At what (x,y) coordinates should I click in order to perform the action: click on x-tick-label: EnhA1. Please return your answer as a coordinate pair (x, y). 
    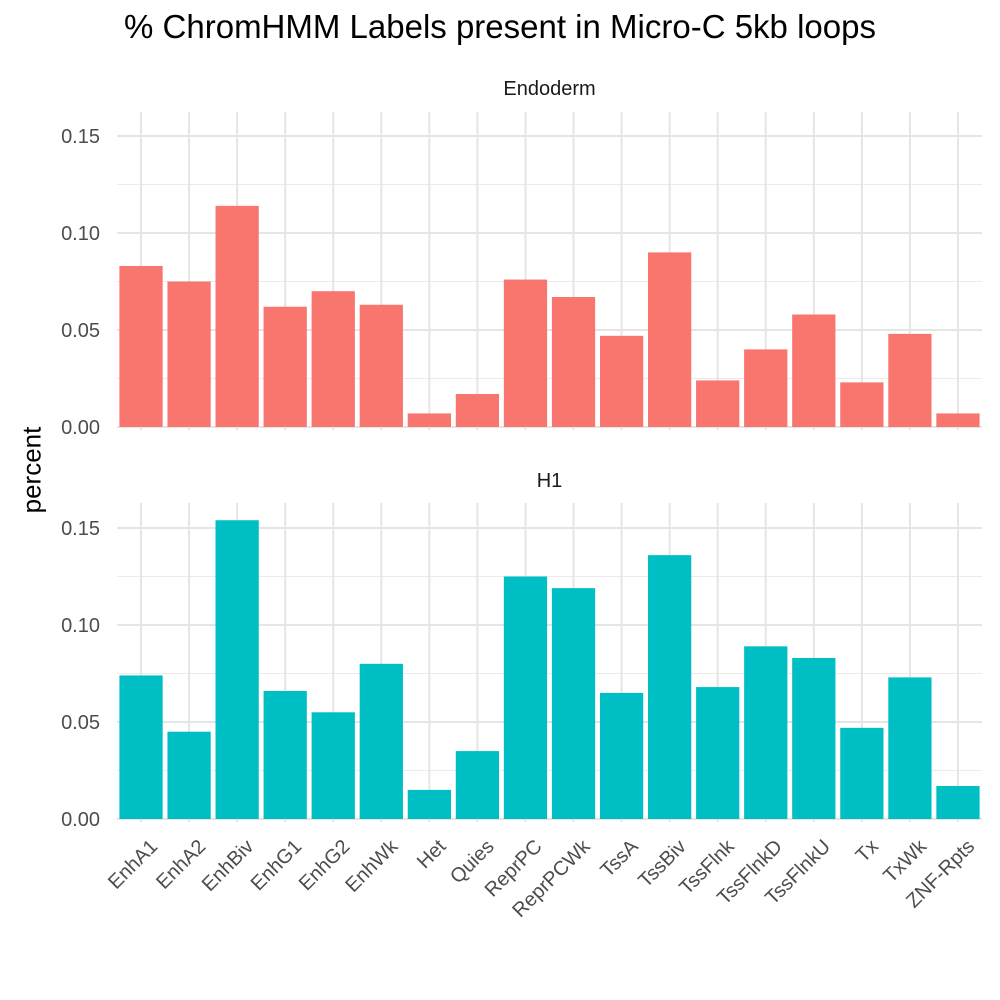
    Looking at the image, I should click on (133, 865).